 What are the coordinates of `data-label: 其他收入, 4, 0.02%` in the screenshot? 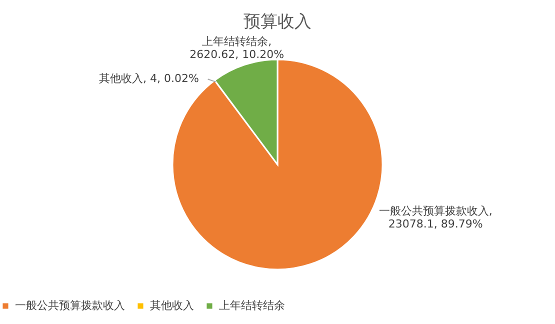 It's located at (148, 79).